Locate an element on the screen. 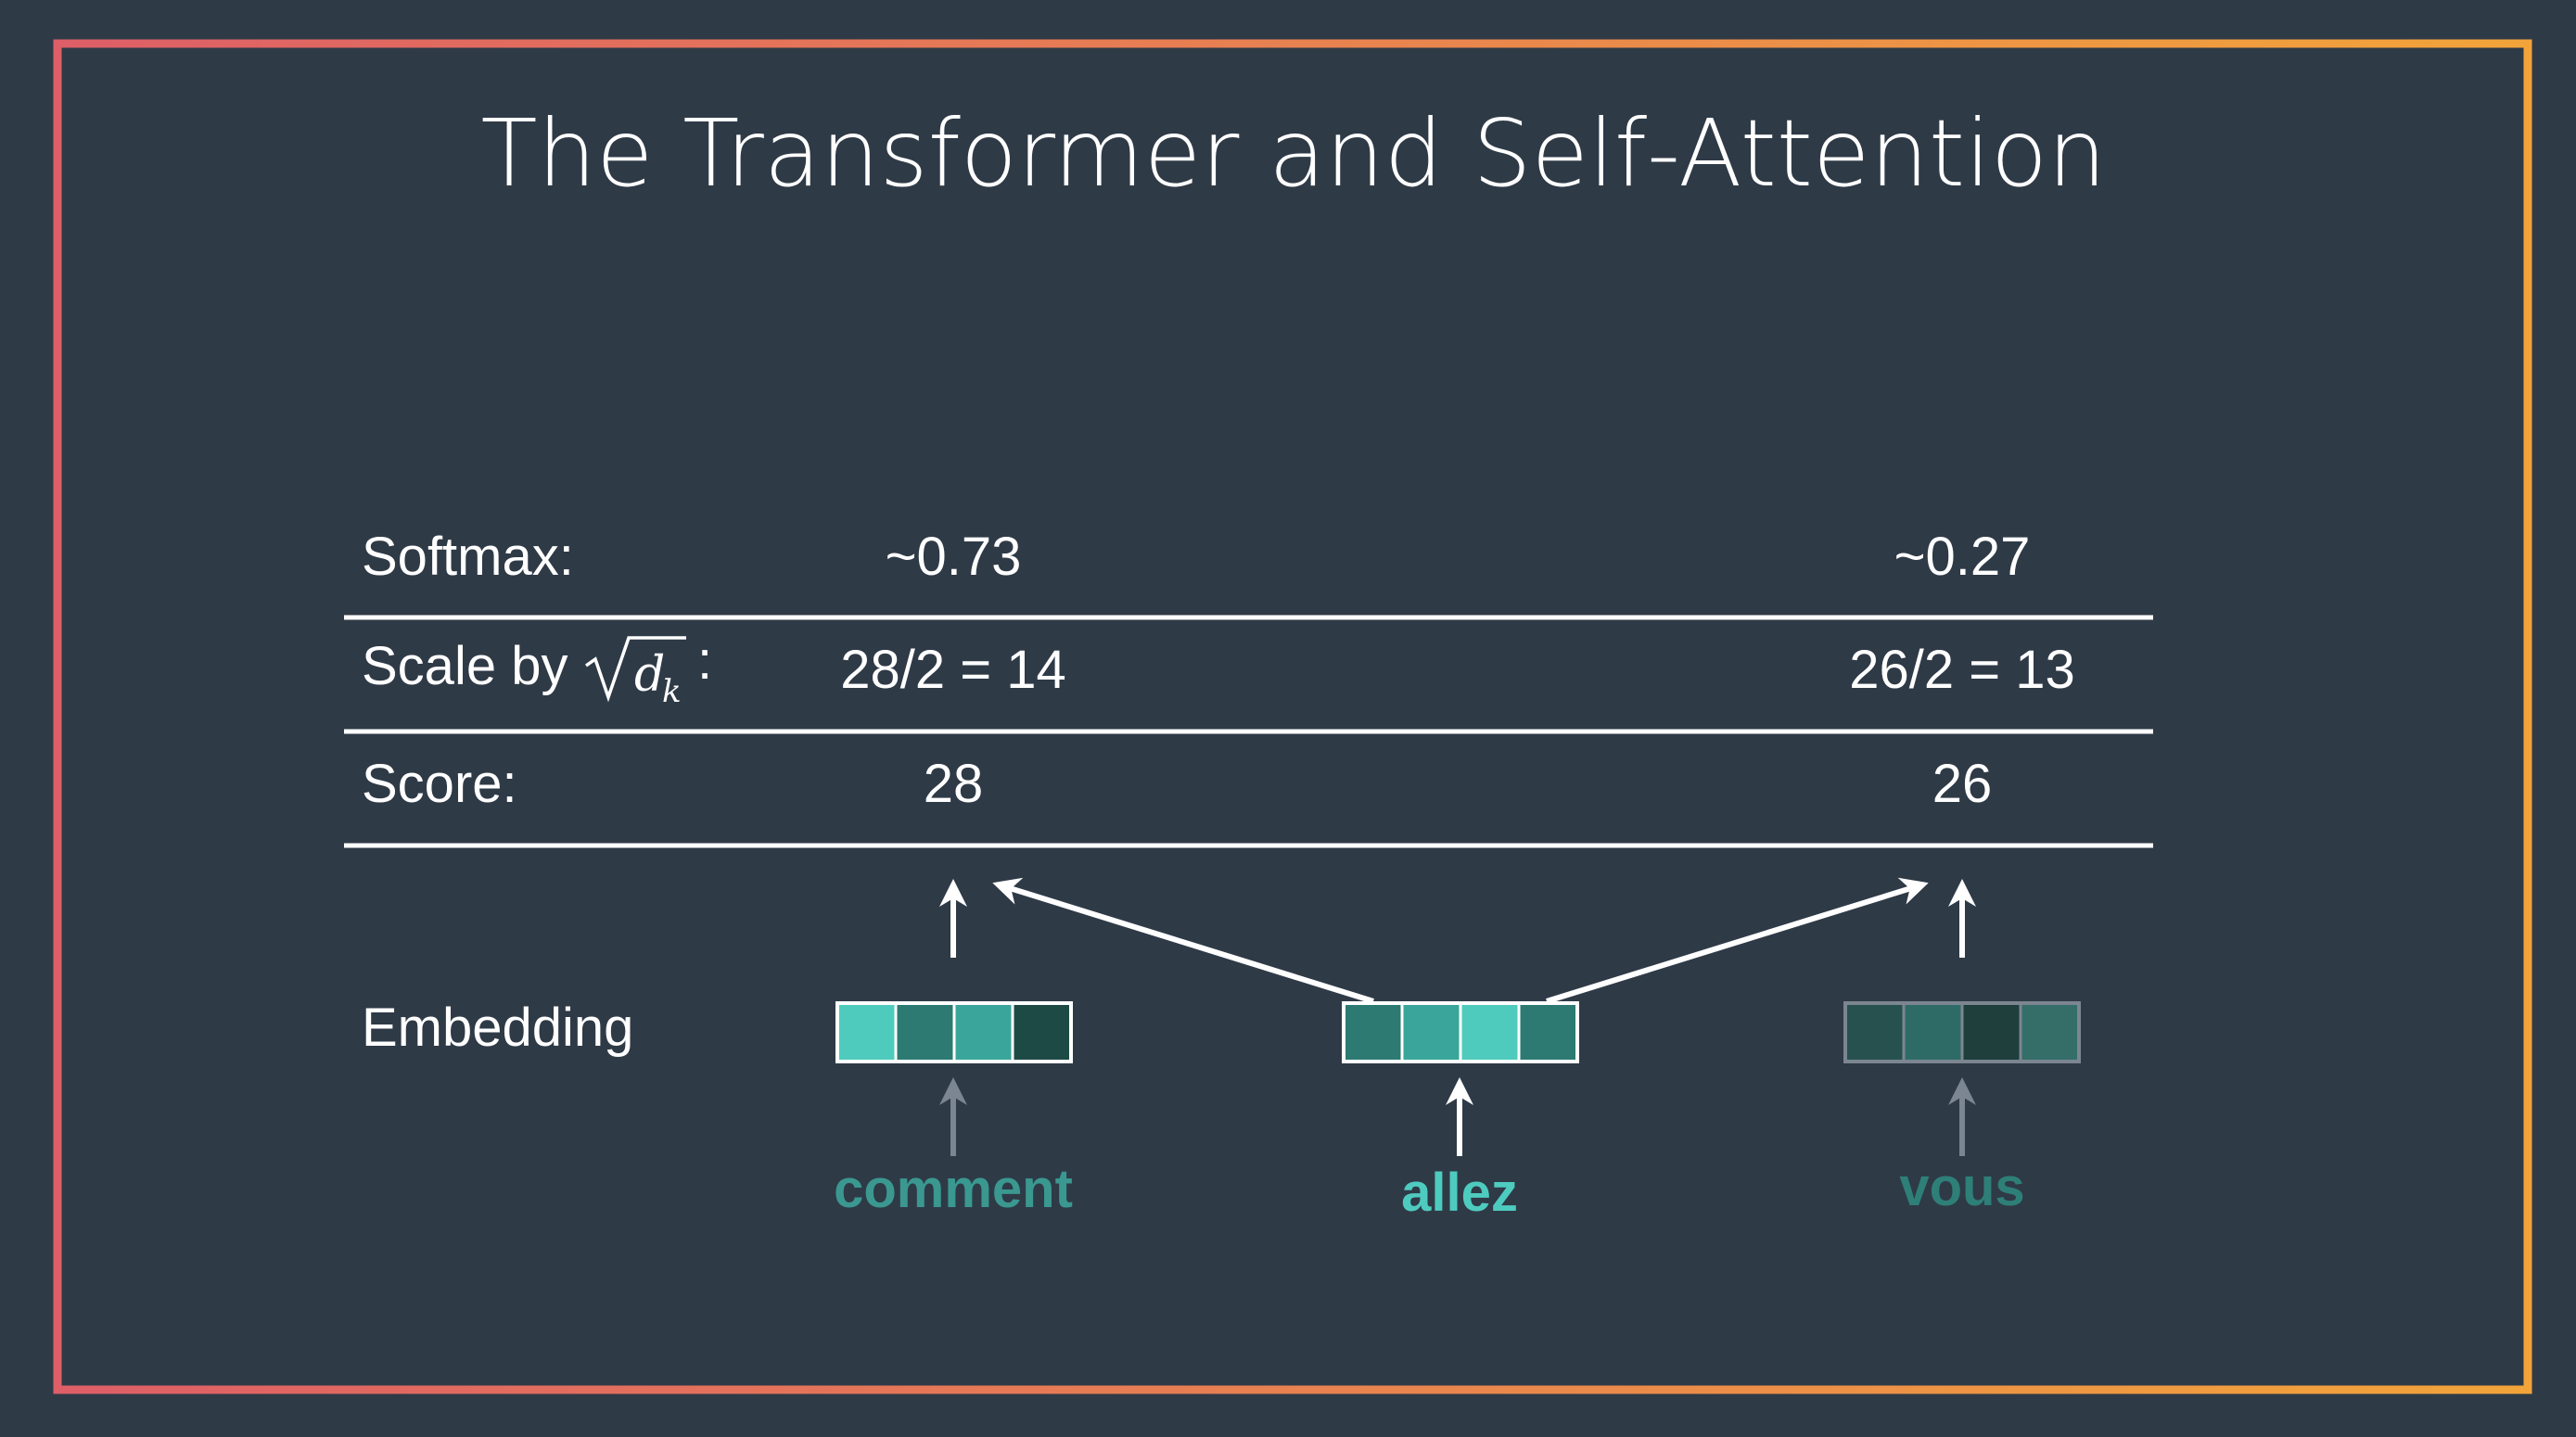 The width and height of the screenshot is (2576, 1437). scale-value-comment: 28/2 = 14 is located at coordinates (953, 670).